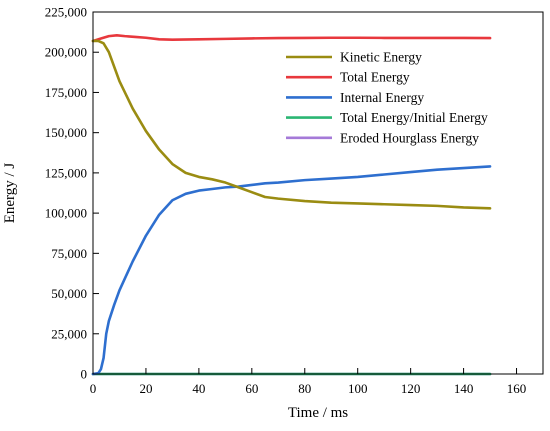  Describe the element at coordinates (69, 253) in the screenshot. I see `y-tick-label: 75,000` at that location.